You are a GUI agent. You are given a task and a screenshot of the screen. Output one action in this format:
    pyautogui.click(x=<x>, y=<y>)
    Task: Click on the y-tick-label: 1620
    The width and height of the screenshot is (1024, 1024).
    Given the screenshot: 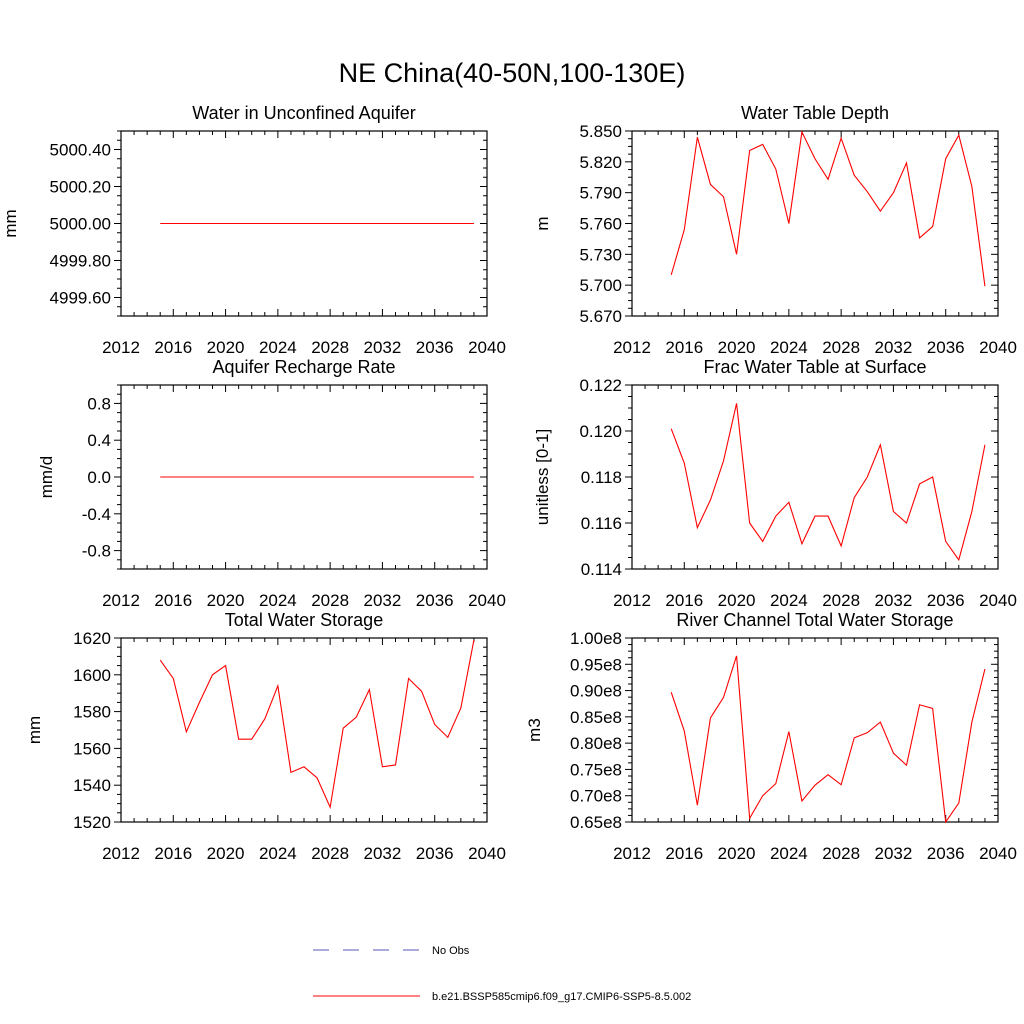 What is the action you would take?
    pyautogui.click(x=92, y=638)
    